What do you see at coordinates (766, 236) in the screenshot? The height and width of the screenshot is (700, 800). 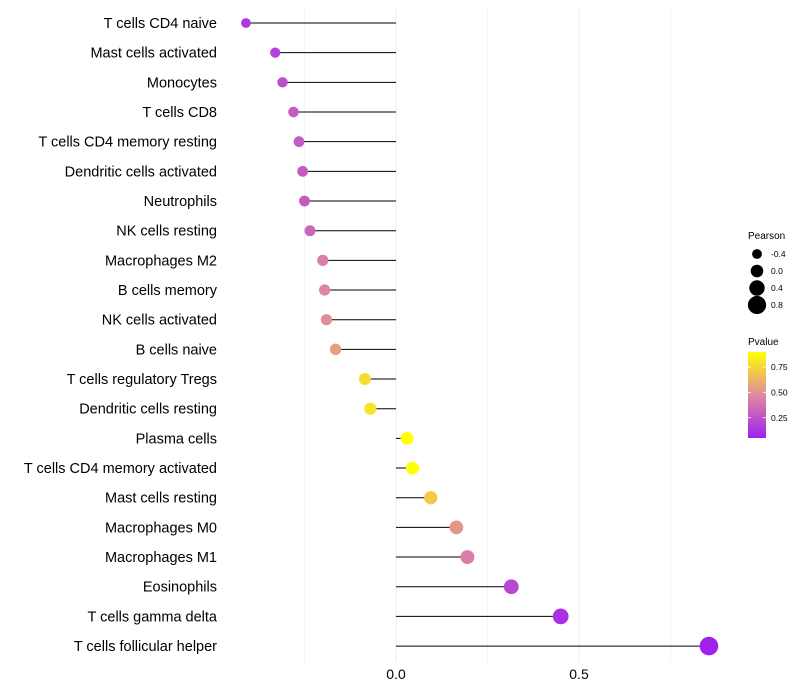 I see `size-legend-title: Pearson` at bounding box center [766, 236].